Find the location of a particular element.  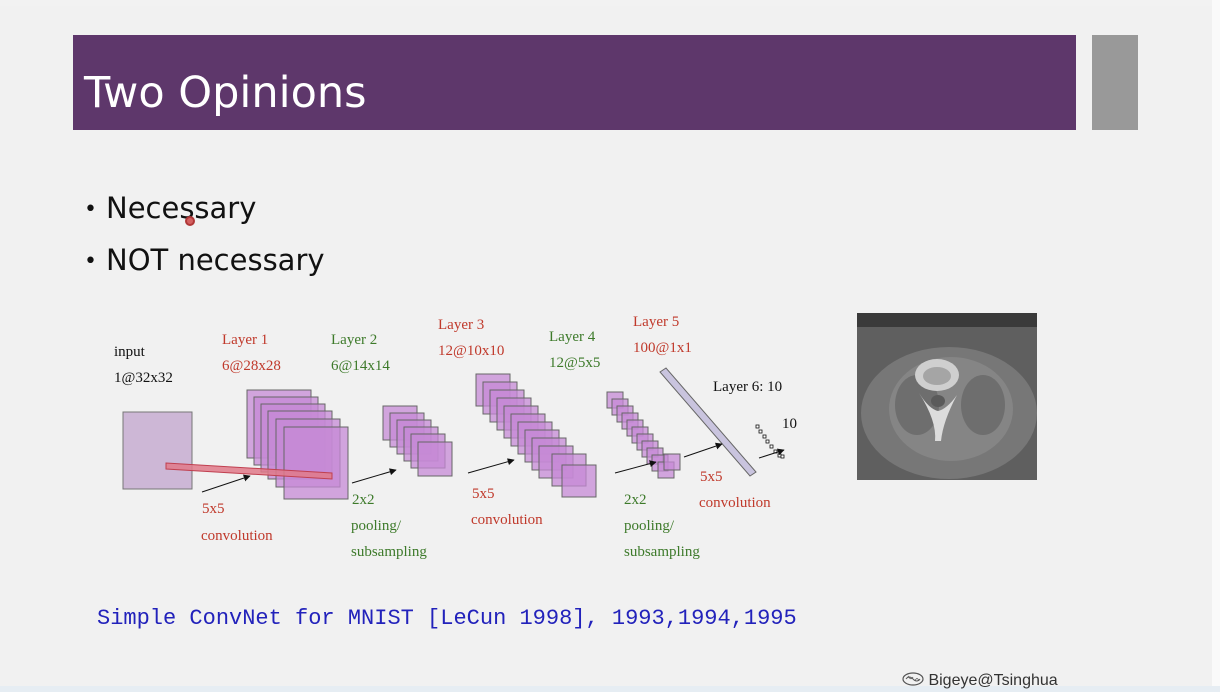

conv3-arrow is located at coordinates (703, 450).